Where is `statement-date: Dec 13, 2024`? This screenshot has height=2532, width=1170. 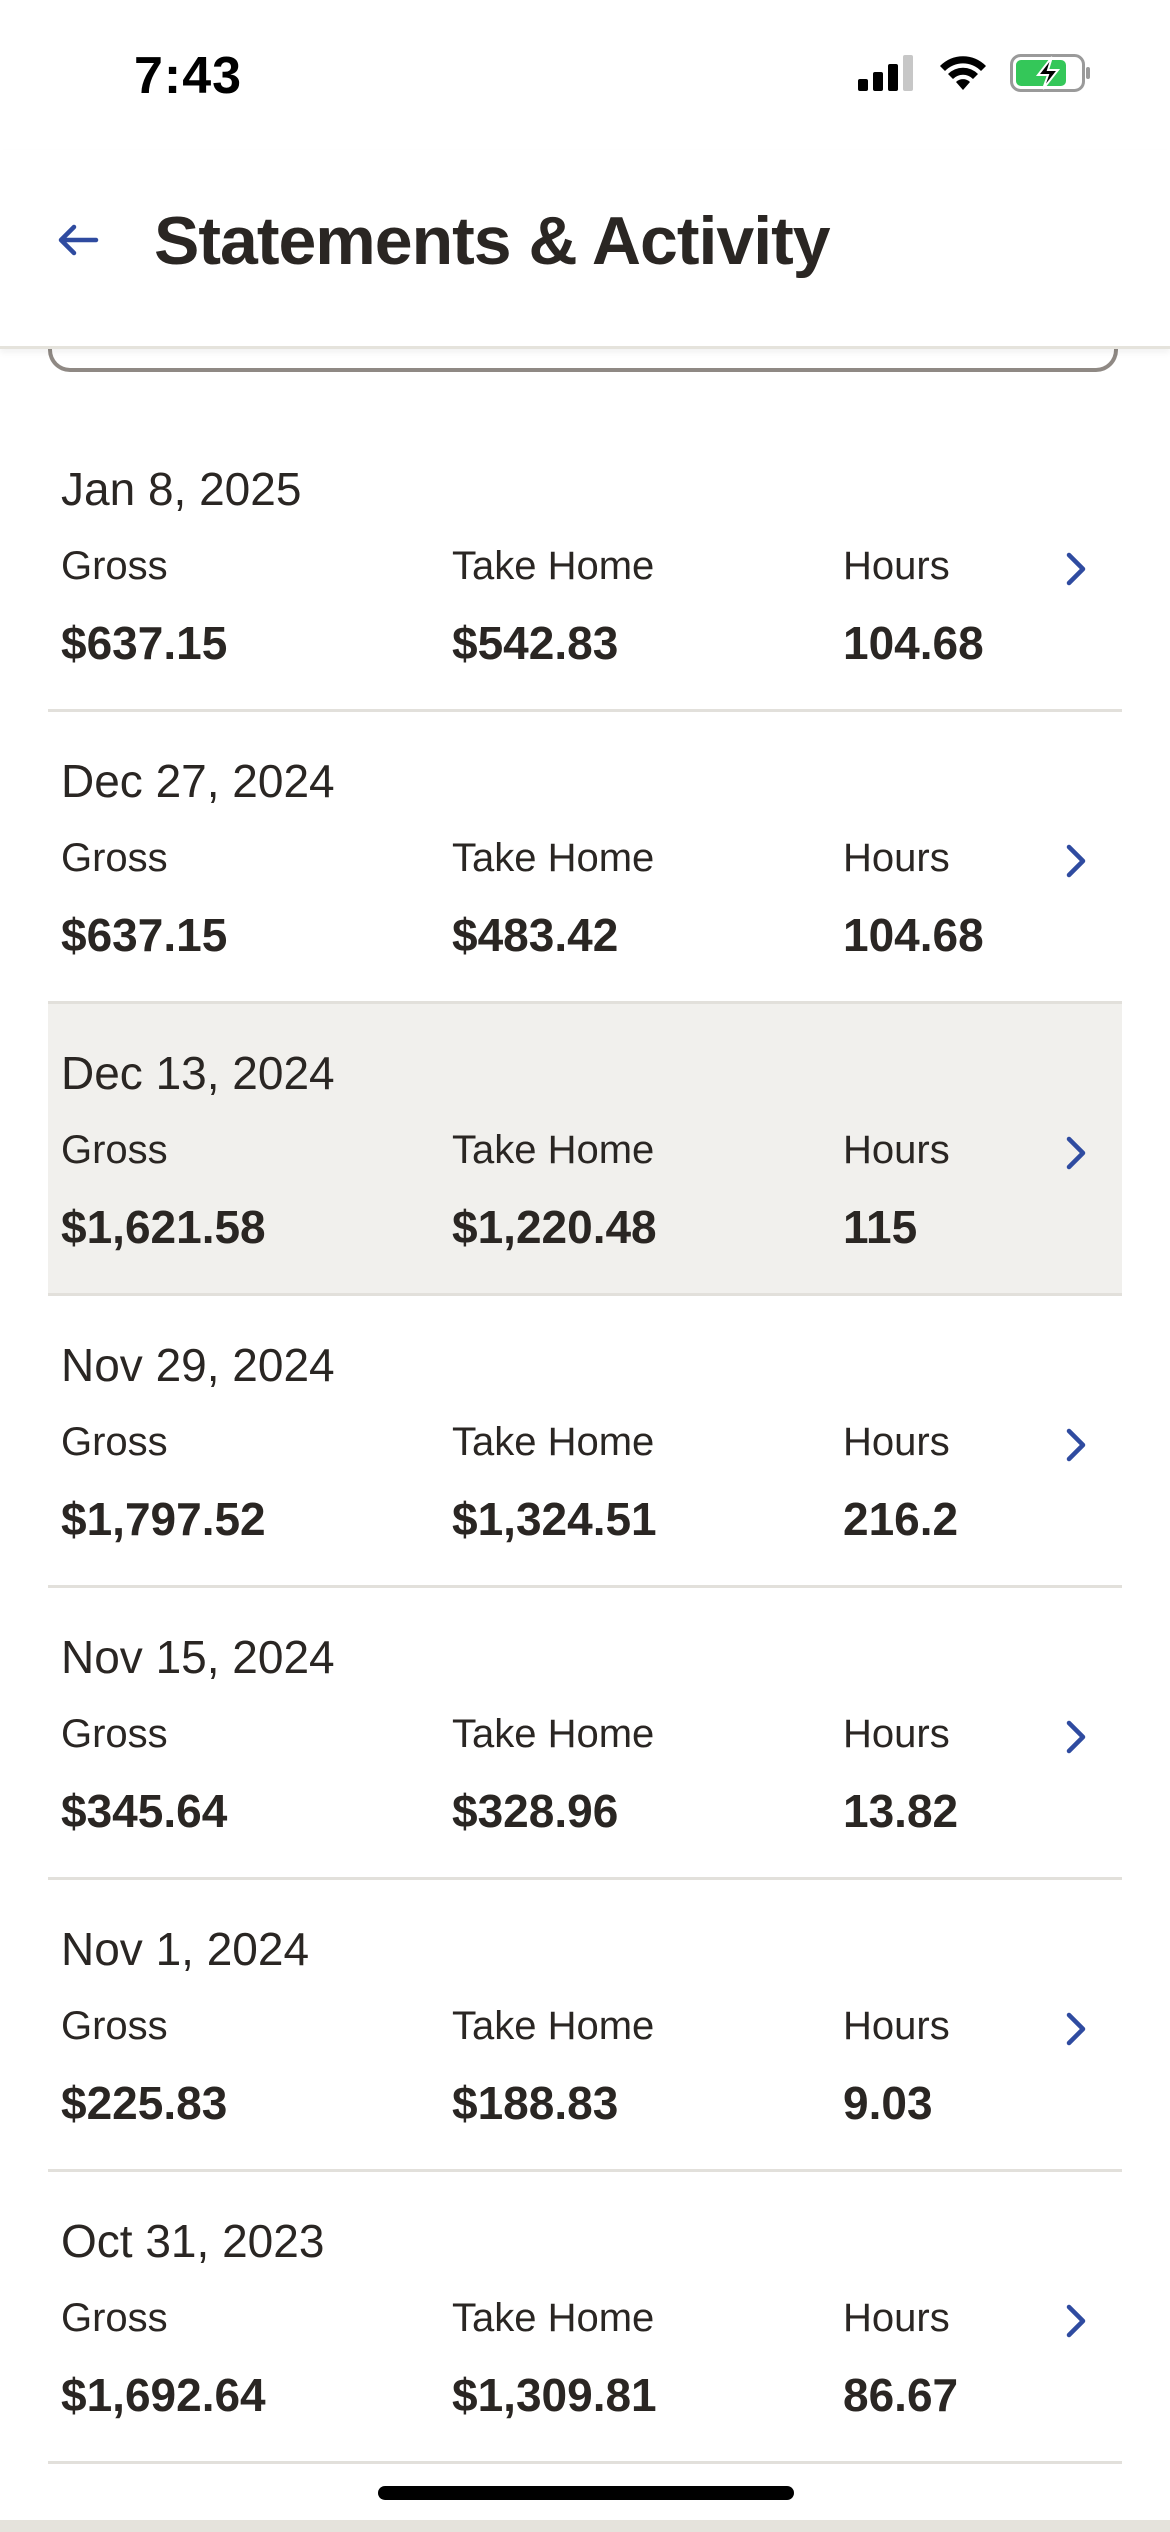
statement-date: Dec 13, 2024 is located at coordinates (198, 1073).